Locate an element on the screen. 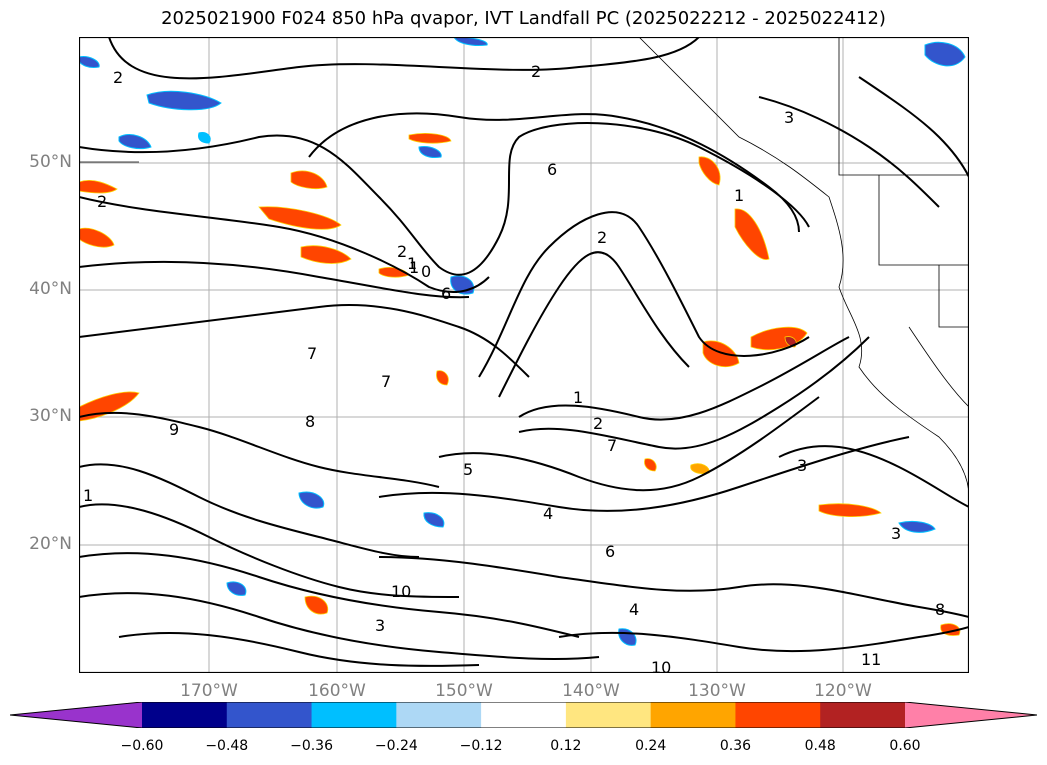 This screenshot has width=1047, height=765. lon-label-170w: 170°W is located at coordinates (209, 691).